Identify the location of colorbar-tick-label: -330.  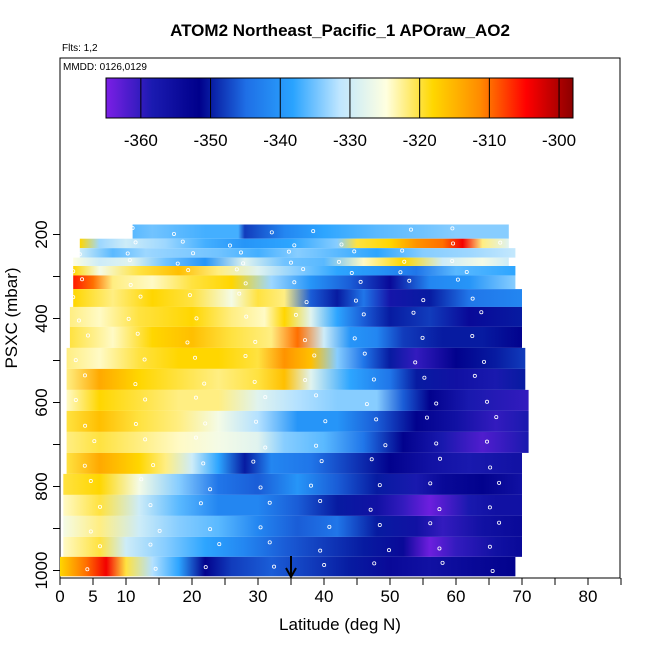
(350, 140).